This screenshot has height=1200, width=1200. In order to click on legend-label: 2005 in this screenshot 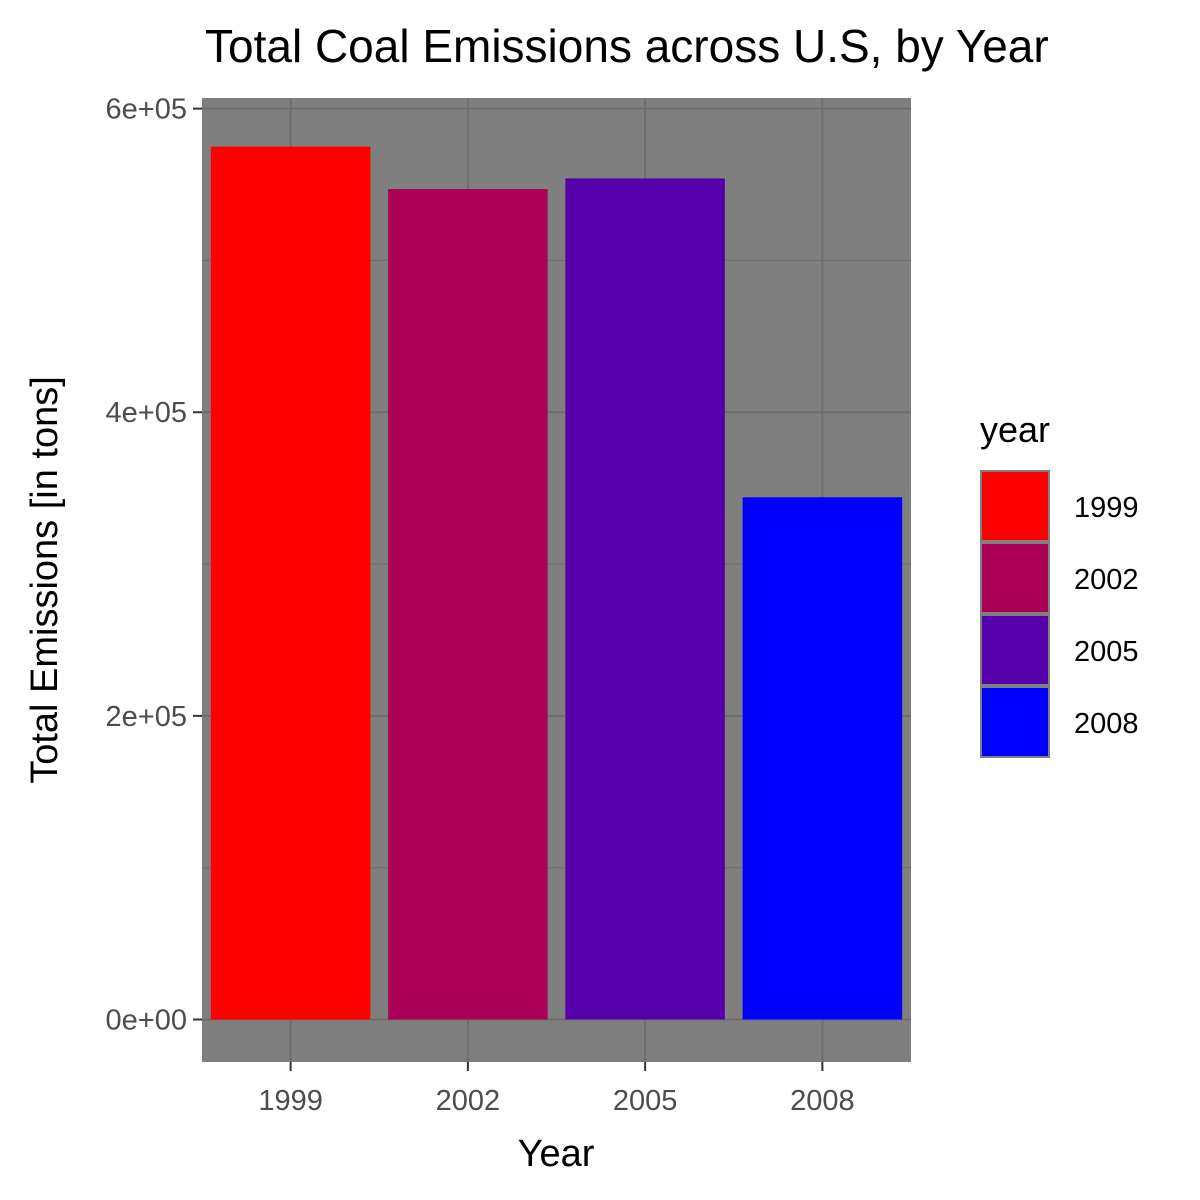, I will do `click(1106, 652)`.